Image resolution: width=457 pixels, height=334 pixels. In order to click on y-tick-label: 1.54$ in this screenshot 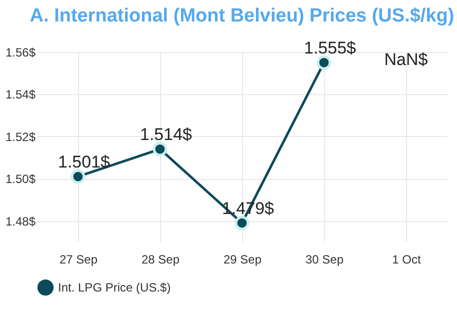, I will do `click(20, 95)`.